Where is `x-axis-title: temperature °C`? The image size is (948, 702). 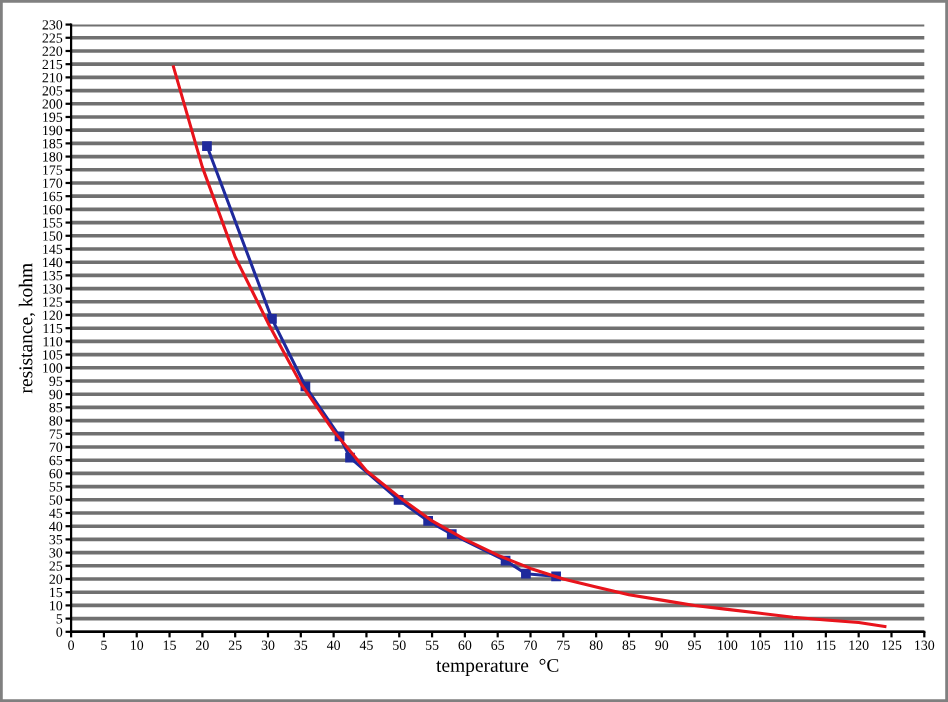 x-axis-title: temperature °C is located at coordinates (497, 667).